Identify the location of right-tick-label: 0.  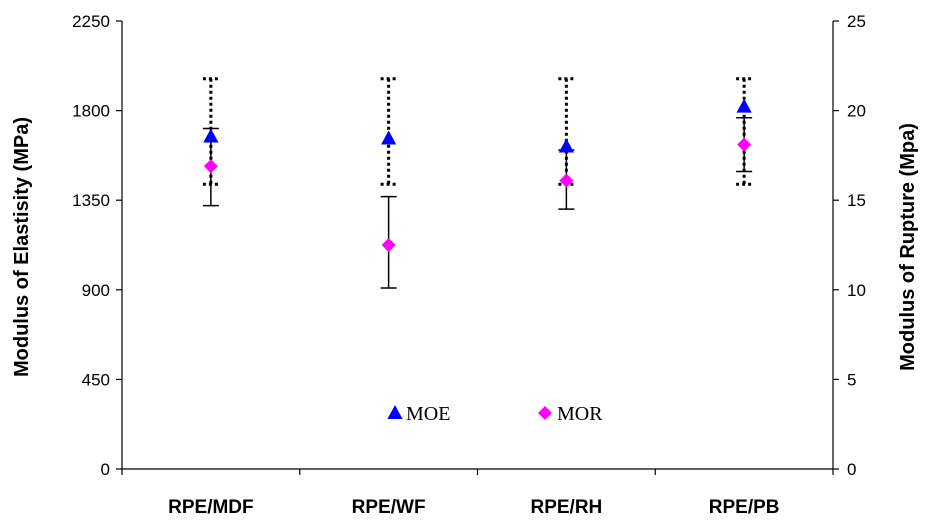
(851, 469).